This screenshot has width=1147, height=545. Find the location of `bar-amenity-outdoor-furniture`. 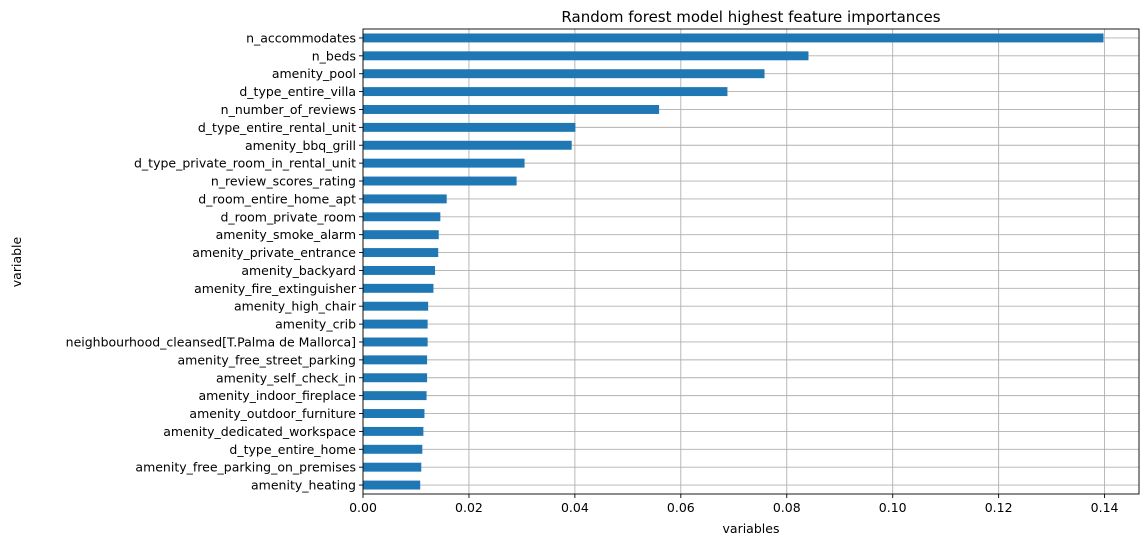

bar-amenity-outdoor-furniture is located at coordinates (394, 413).